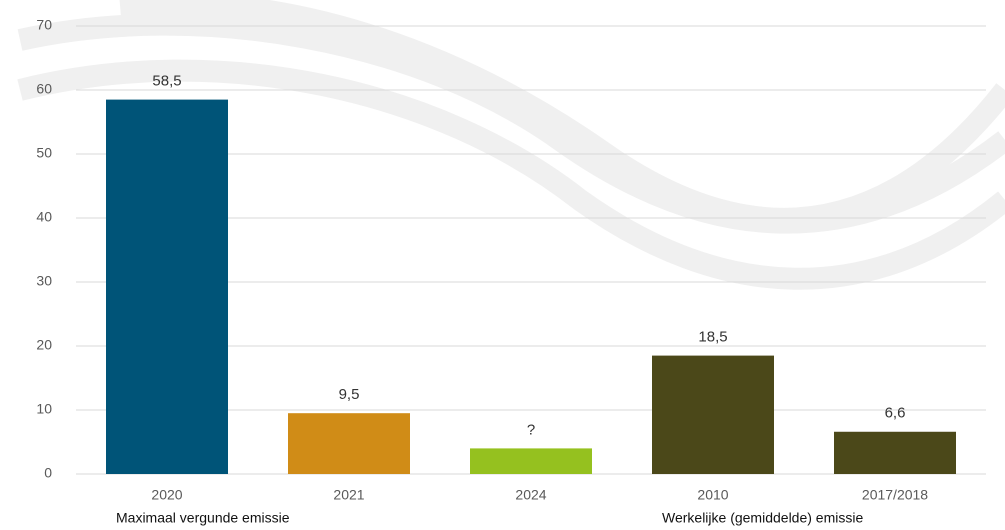 Image resolution: width=1005 pixels, height=530 pixels. I want to click on y-tick-label: 50, so click(44, 153).